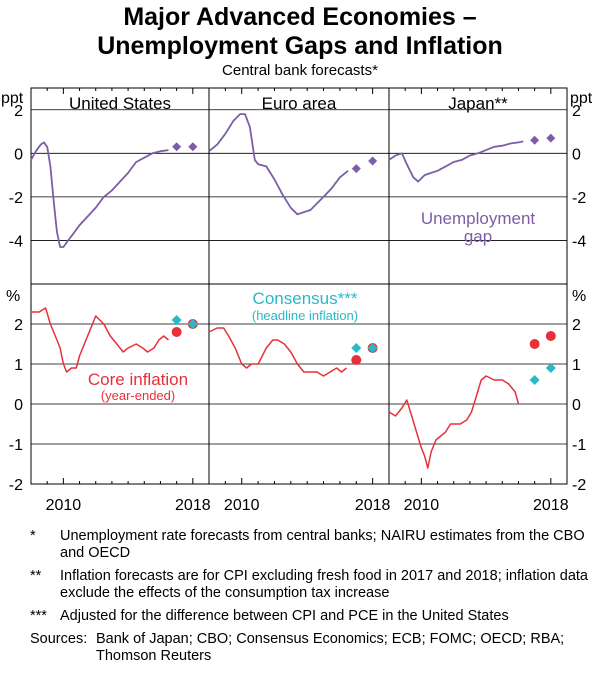 This screenshot has width=600, height=674. Describe the element at coordinates (576, 325) in the screenshot. I see `bottom-right-tick-label: 2` at that location.